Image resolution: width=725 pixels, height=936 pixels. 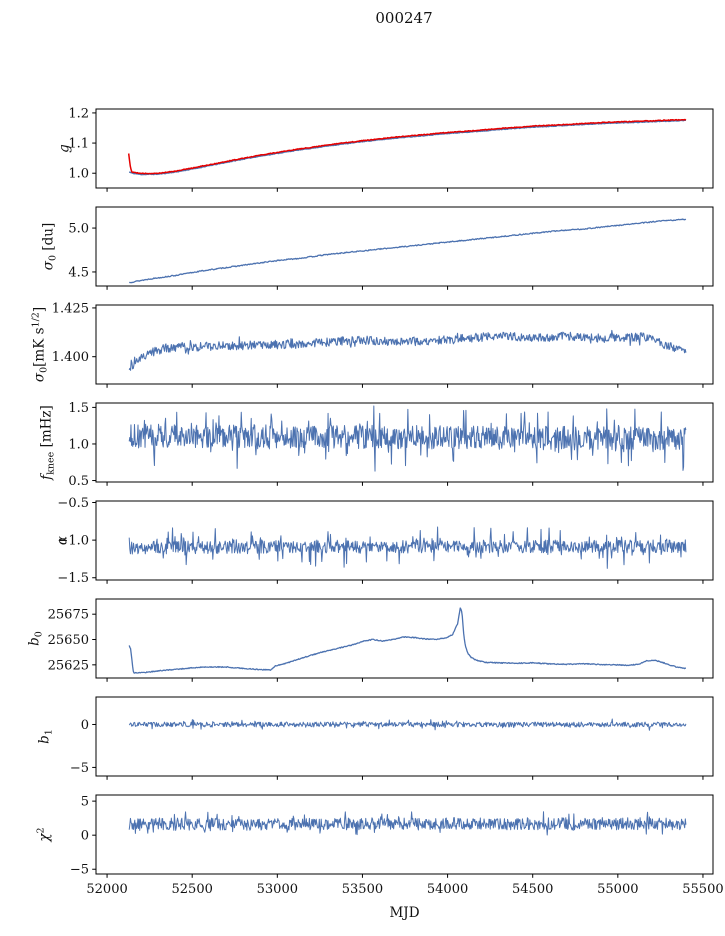 What do you see at coordinates (362, 889) in the screenshot?
I see `x-tick-label: 53500` at bounding box center [362, 889].